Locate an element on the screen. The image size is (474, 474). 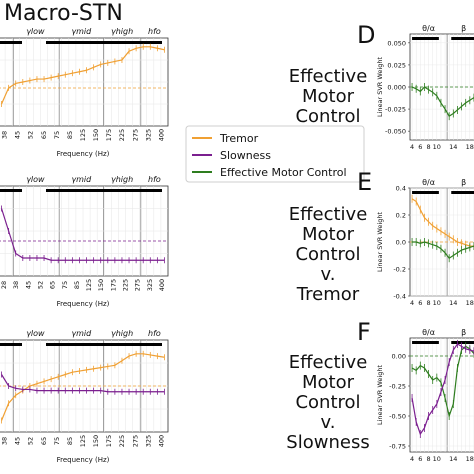
panel-a-x-tick-8: 175 is located at coordinates (109, 135).